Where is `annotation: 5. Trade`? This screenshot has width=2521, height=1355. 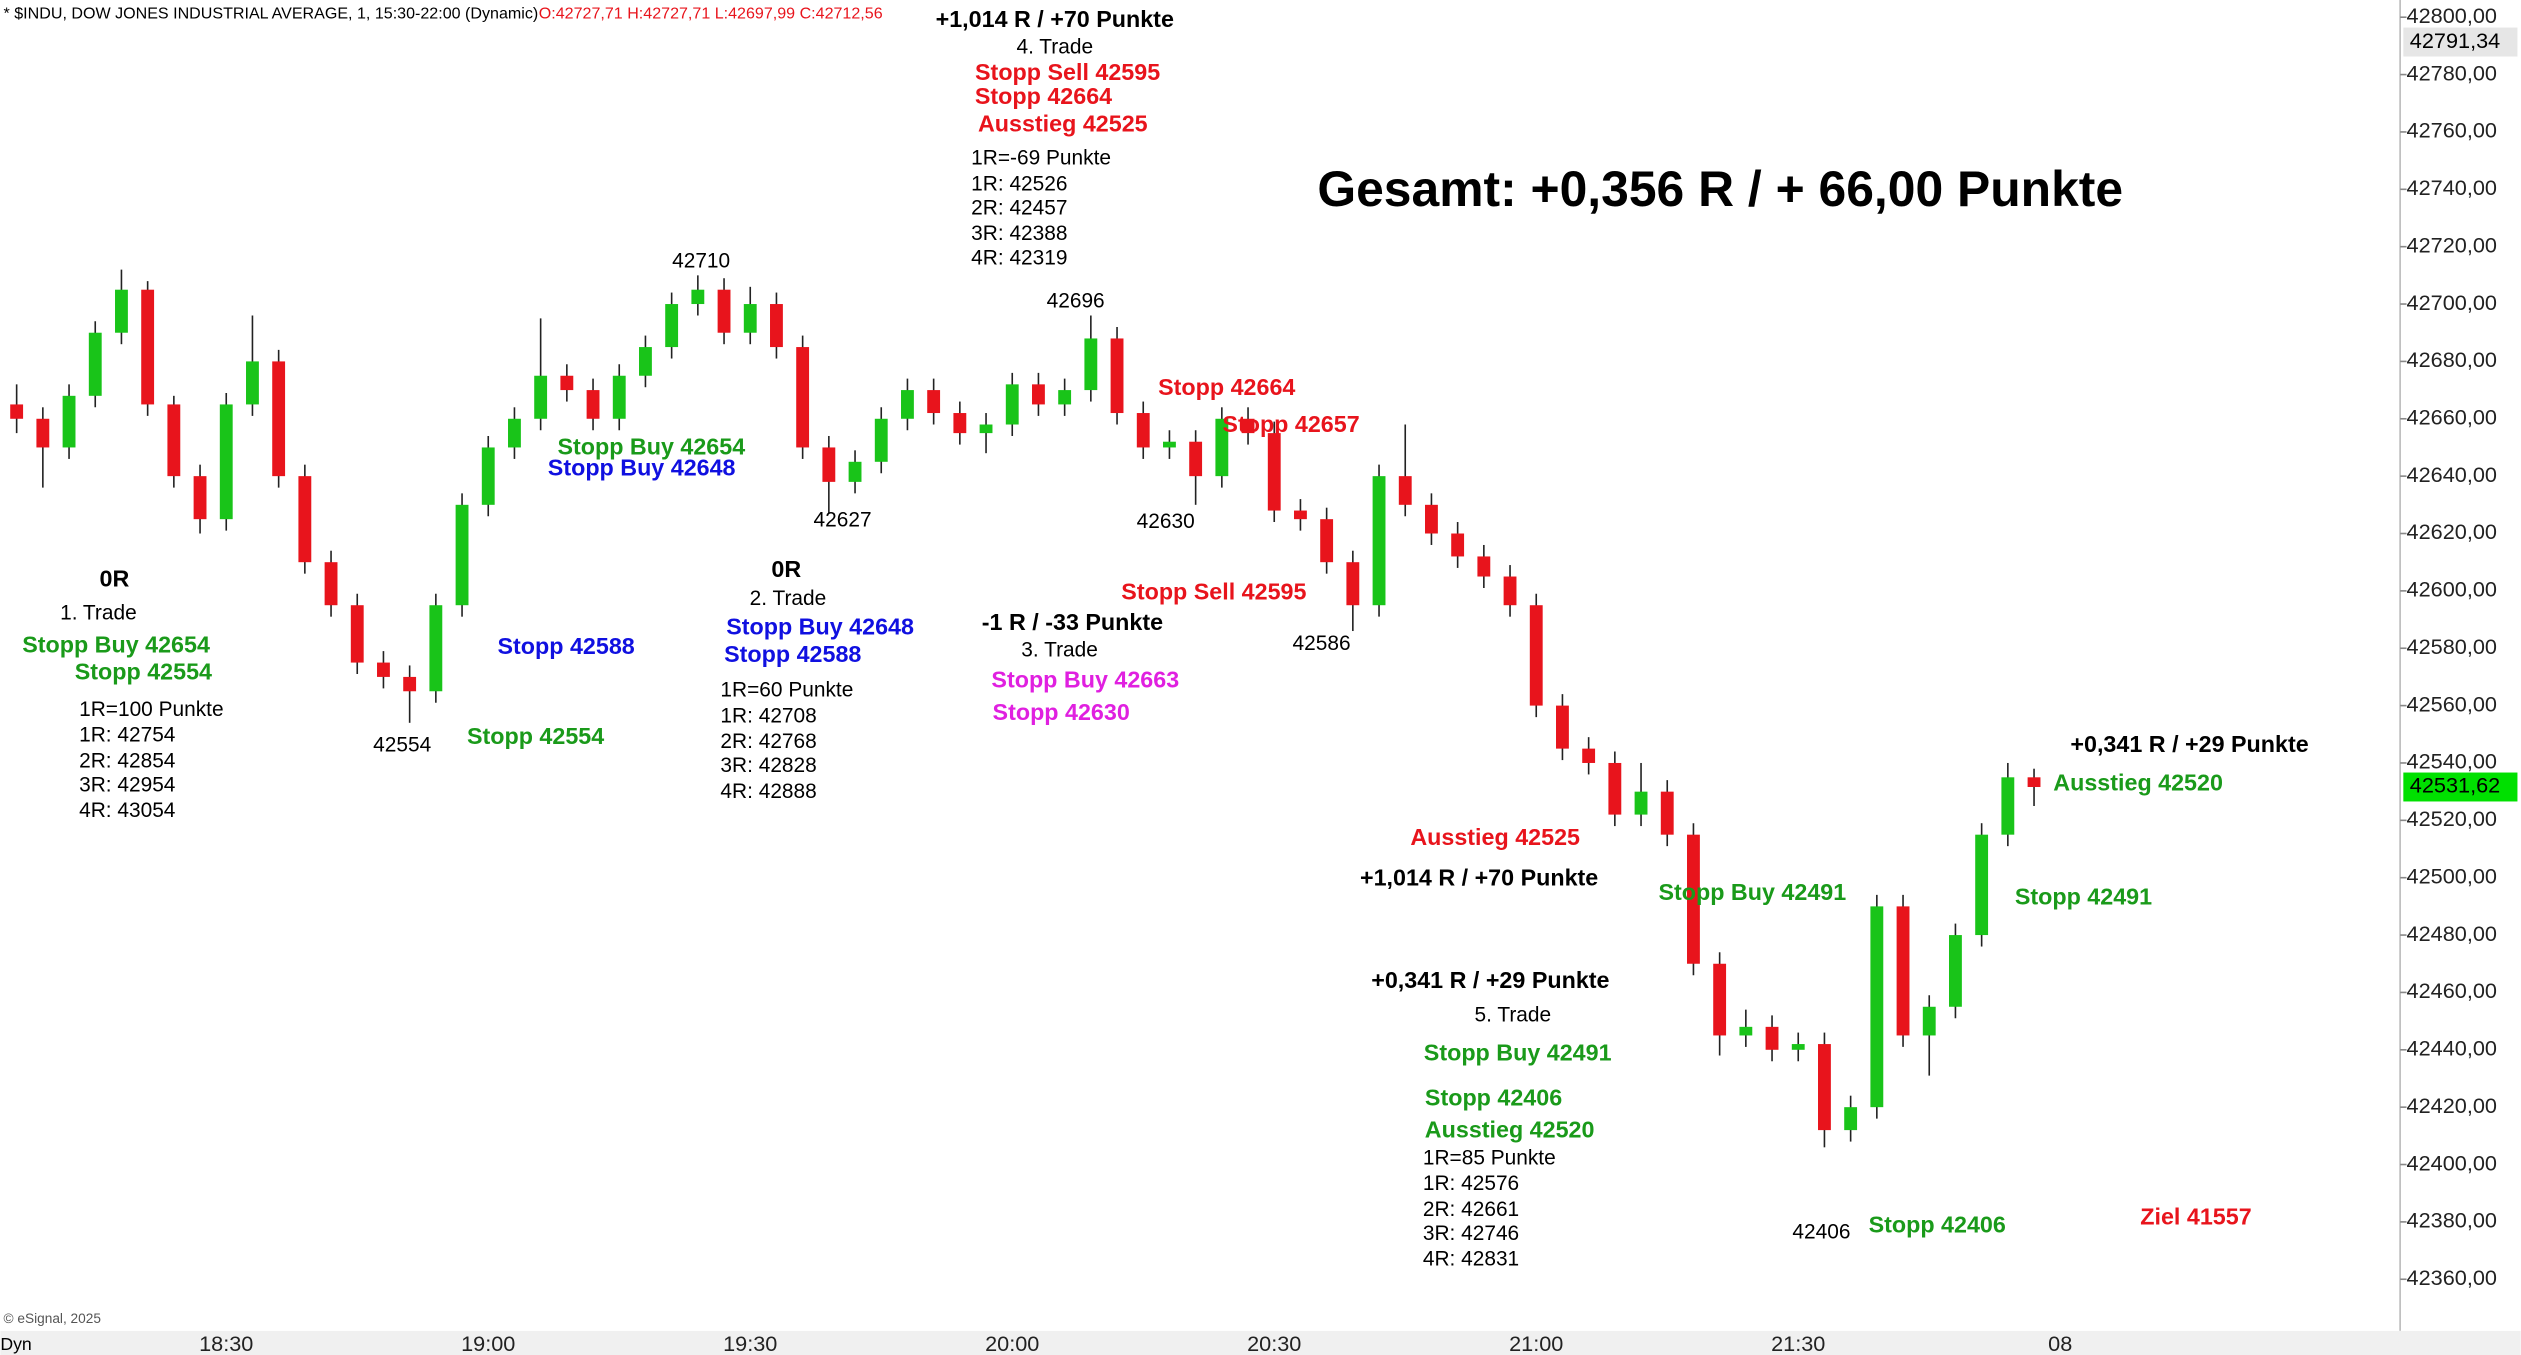
annotation: 5. Trade is located at coordinates (1513, 1014).